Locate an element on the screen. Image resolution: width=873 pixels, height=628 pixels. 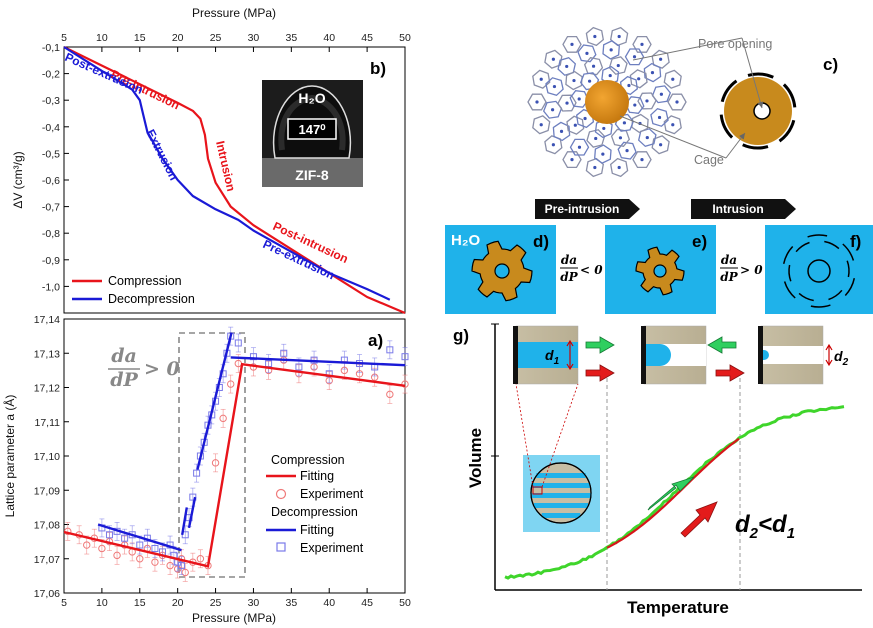
annotation-extrusion: Extrusion is located at coordinates (162, 155).